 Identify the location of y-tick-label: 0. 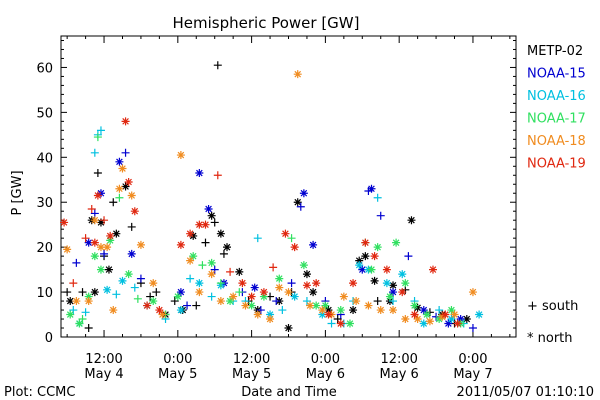
(49, 338).